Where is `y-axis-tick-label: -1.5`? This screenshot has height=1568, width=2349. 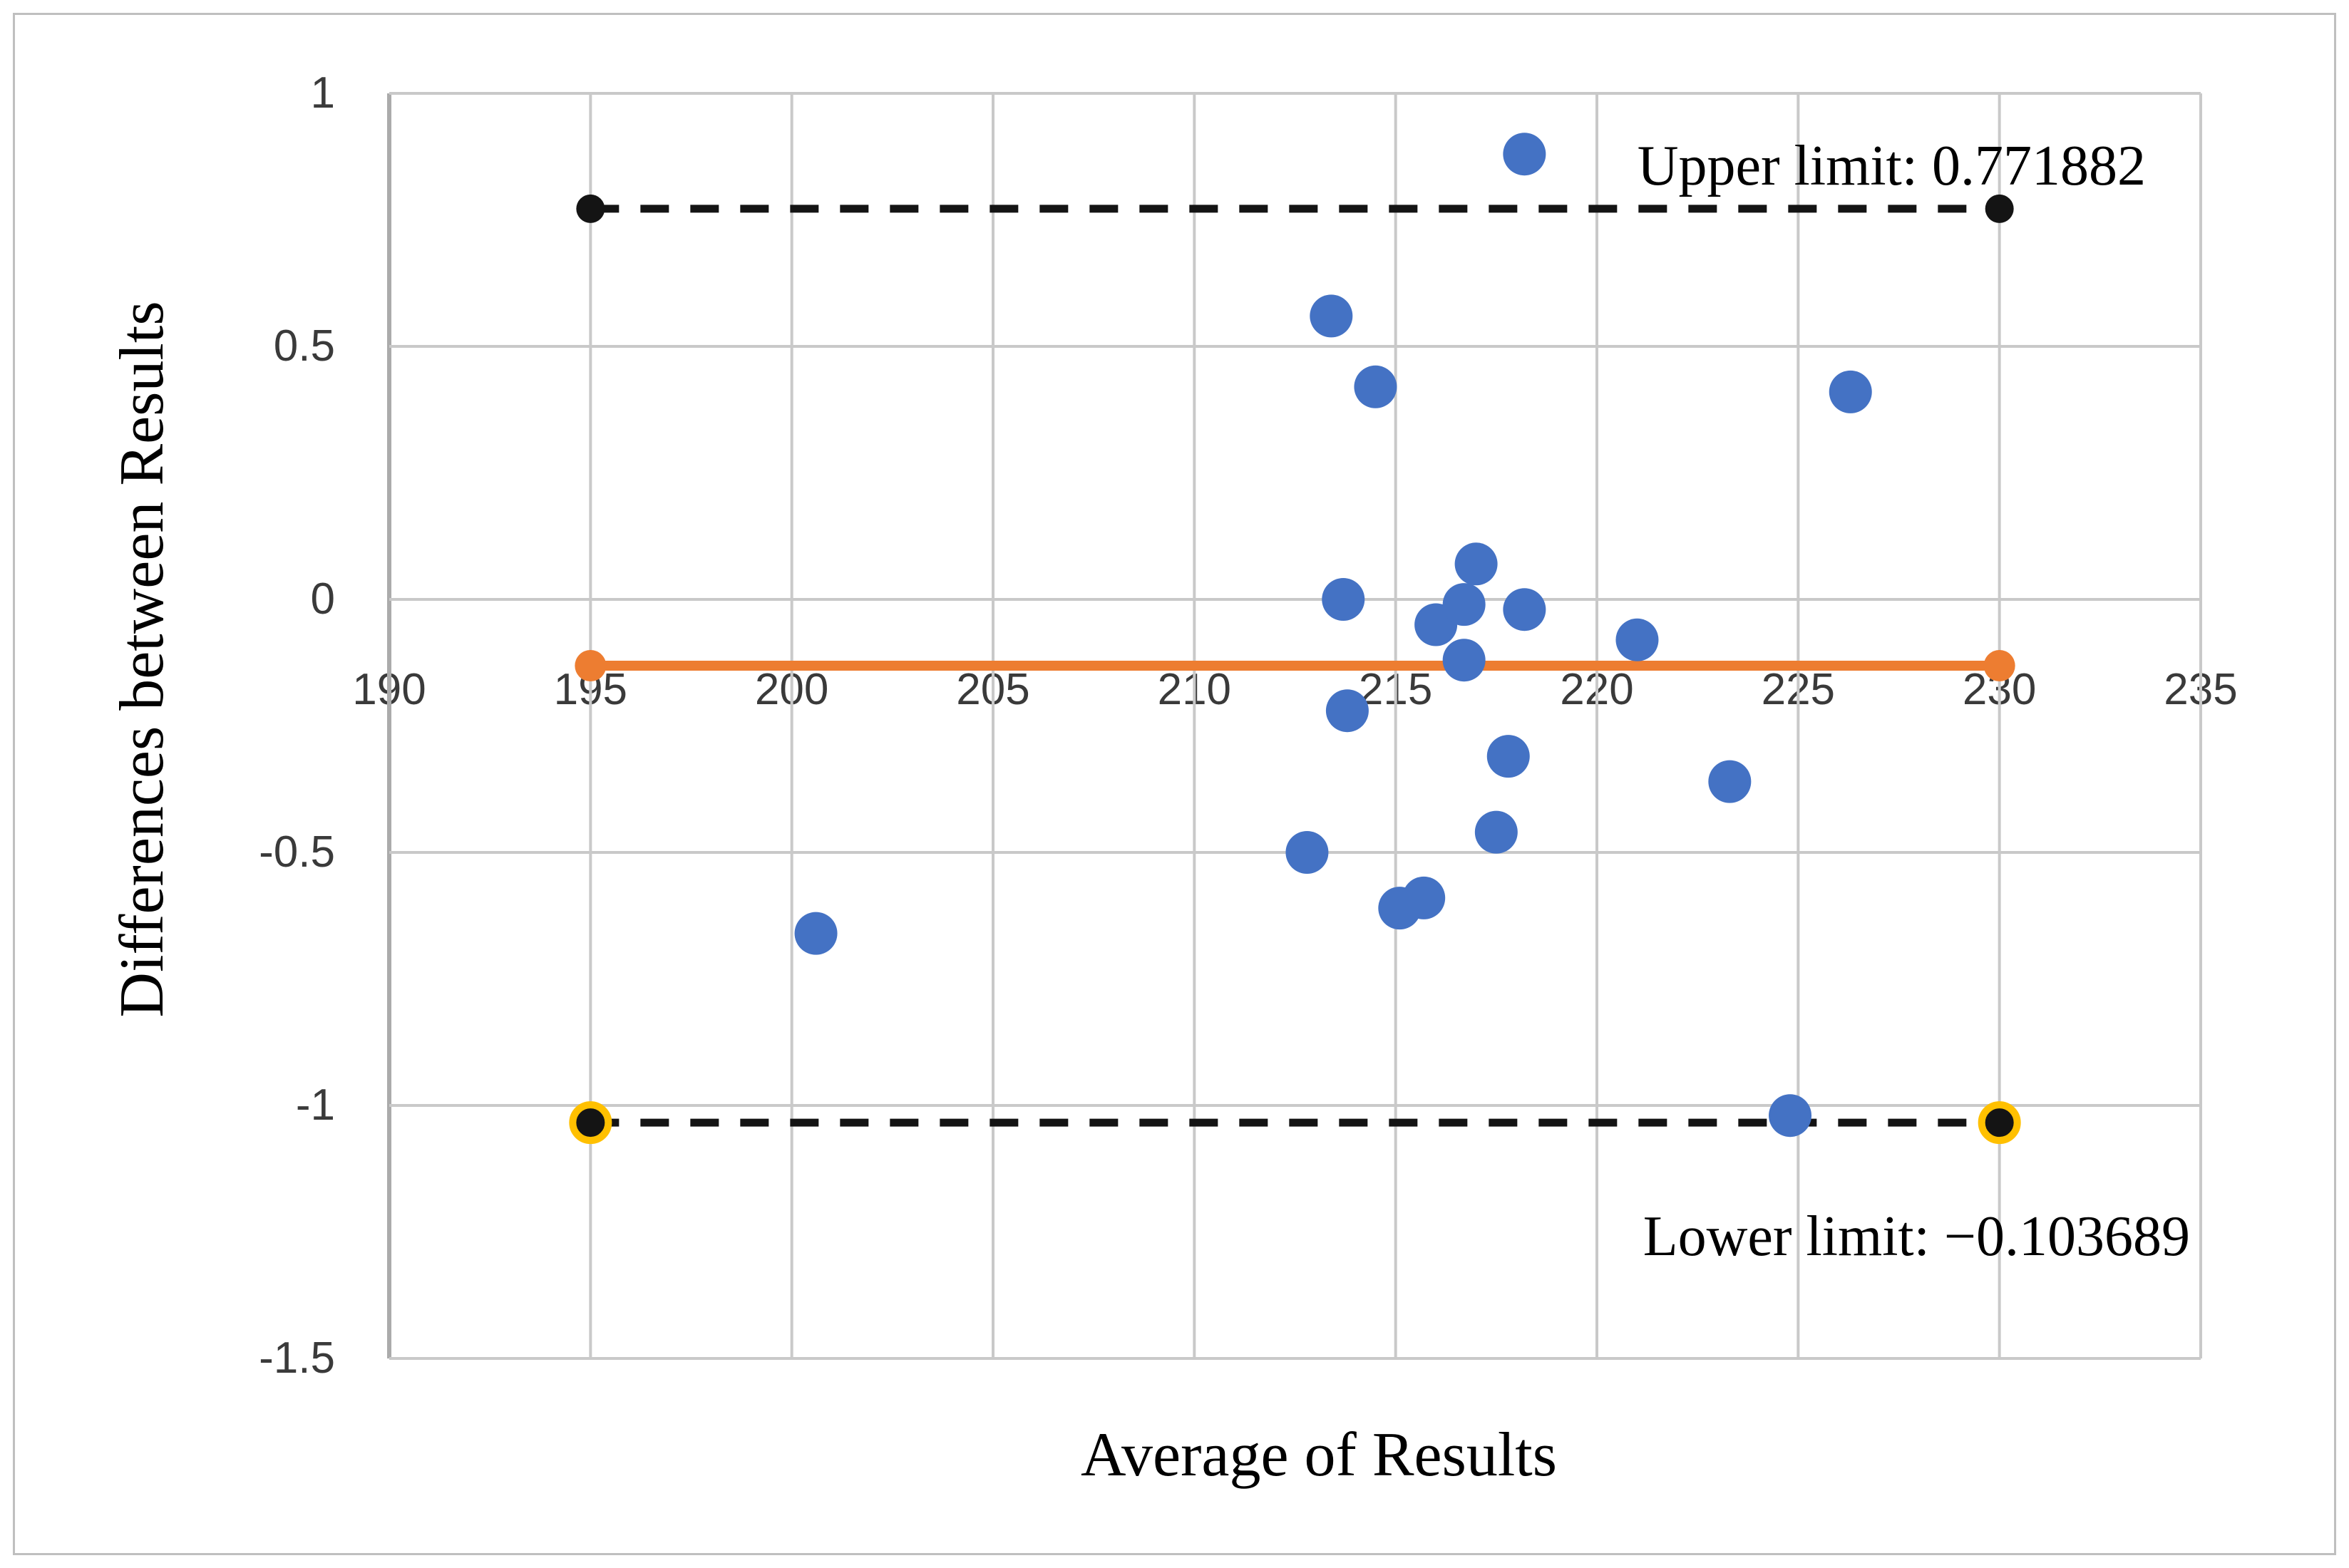
y-axis-tick-label: -1.5 is located at coordinates (297, 1359).